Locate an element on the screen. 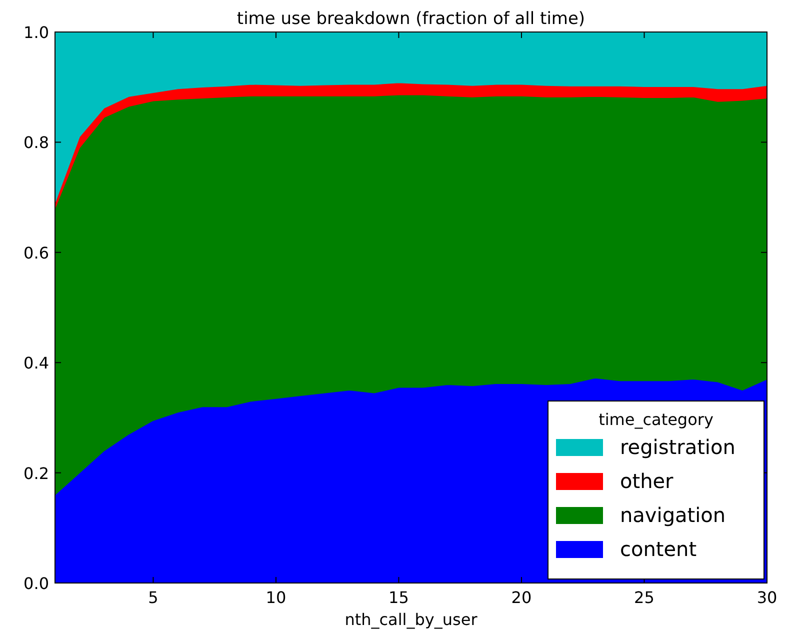 The height and width of the screenshot is (640, 794). chart-title: time use breakdown (fraction of all time) is located at coordinates (411, 19).